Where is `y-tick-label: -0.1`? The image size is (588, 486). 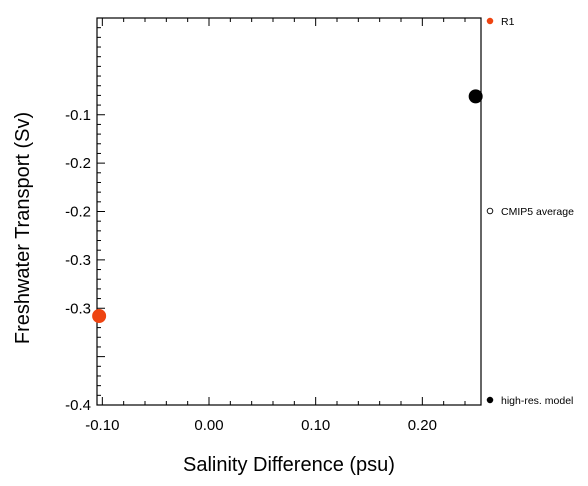
y-tick-label: -0.1 is located at coordinates (78, 115).